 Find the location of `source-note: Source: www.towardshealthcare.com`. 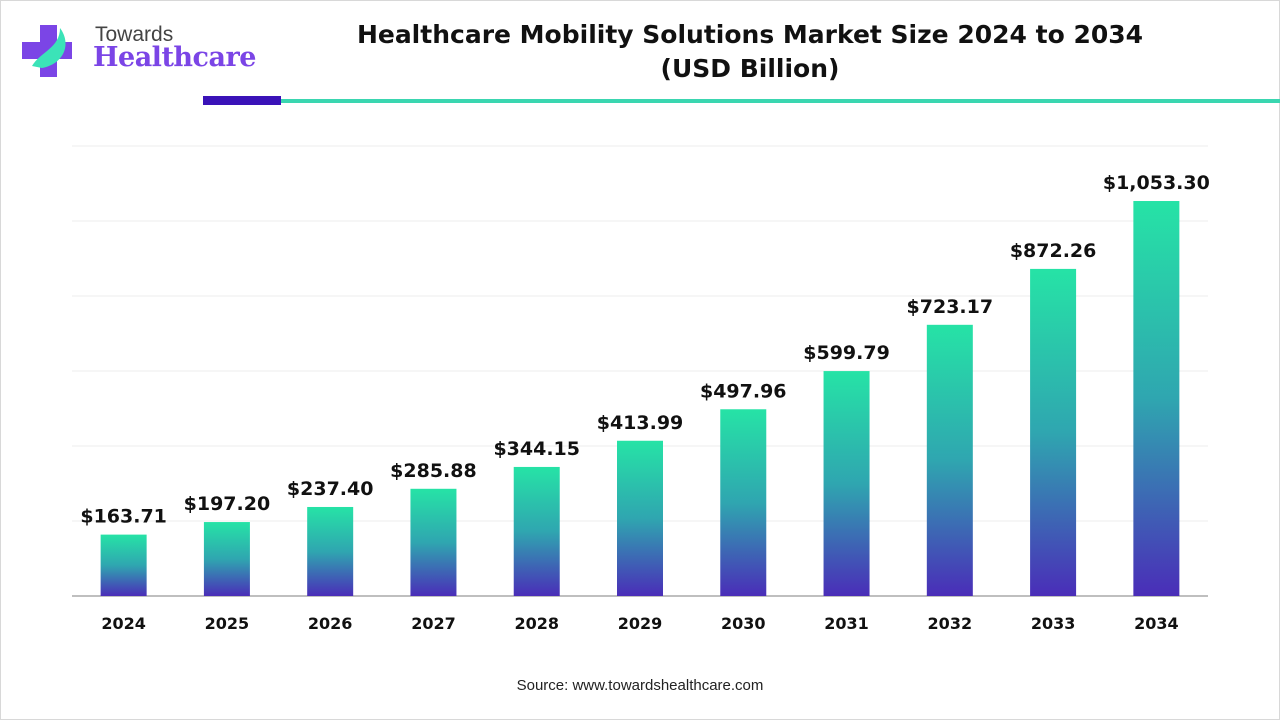

source-note: Source: www.towardshealthcare.com is located at coordinates (640, 685).